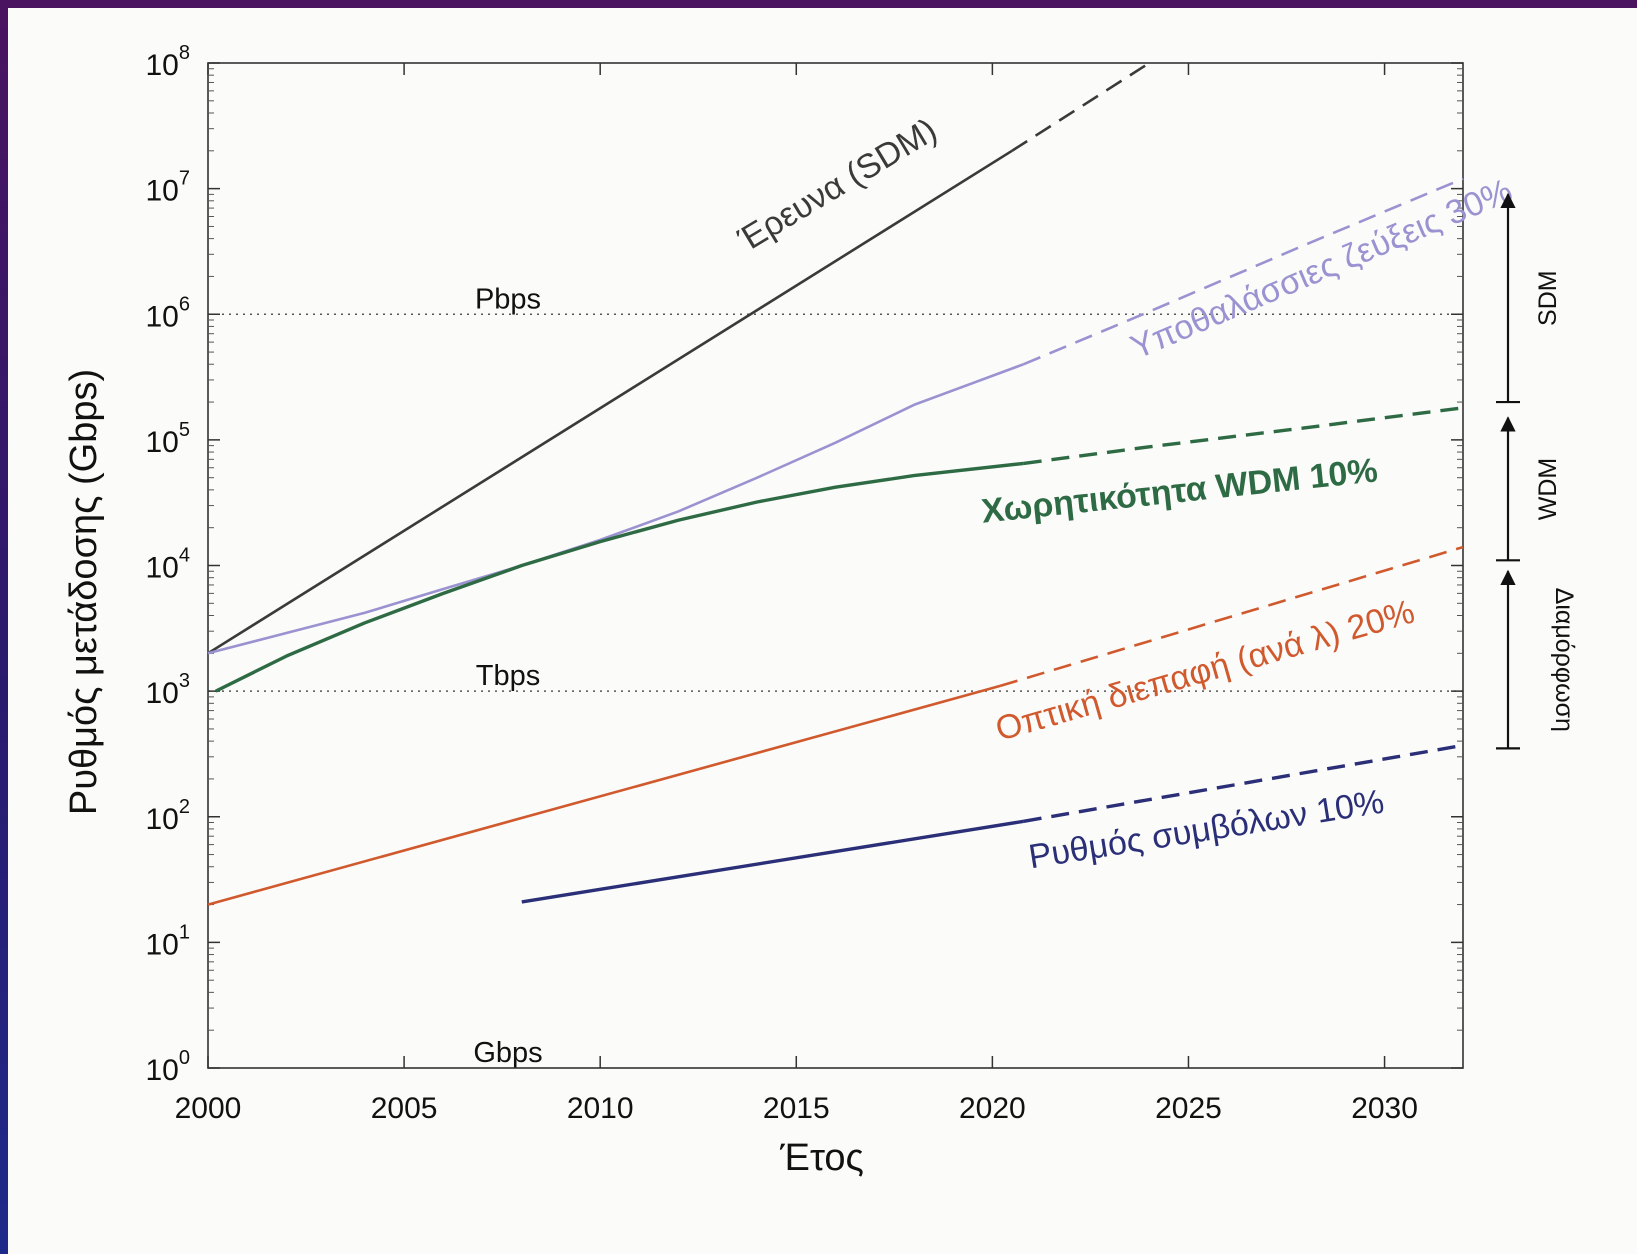  I want to click on y-tick-label-6: 10⁶, so click(168, 313).